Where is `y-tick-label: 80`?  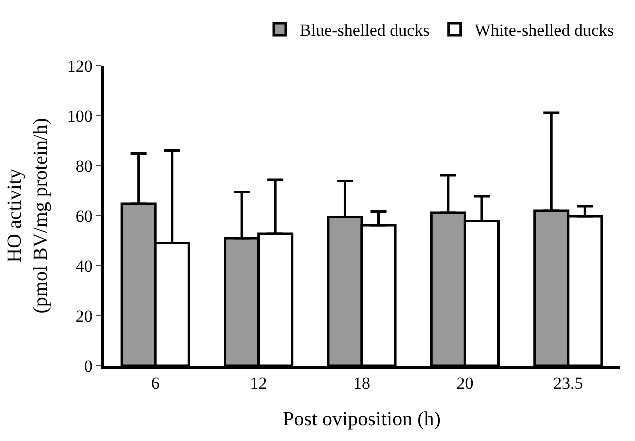
y-tick-label: 80 is located at coordinates (84, 166).